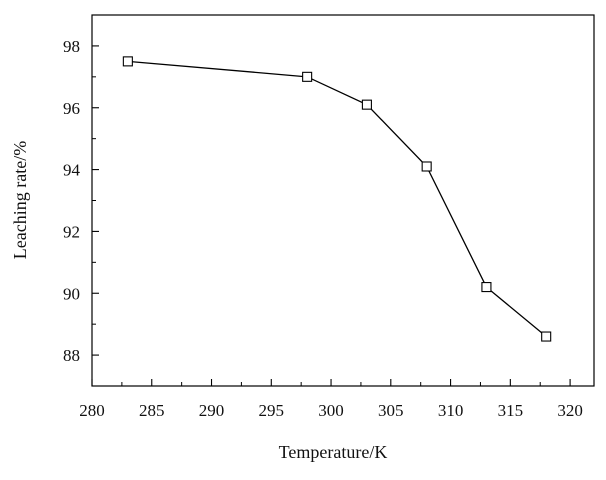 The image size is (606, 480). I want to click on y-tick-label: 98, so click(71, 46).